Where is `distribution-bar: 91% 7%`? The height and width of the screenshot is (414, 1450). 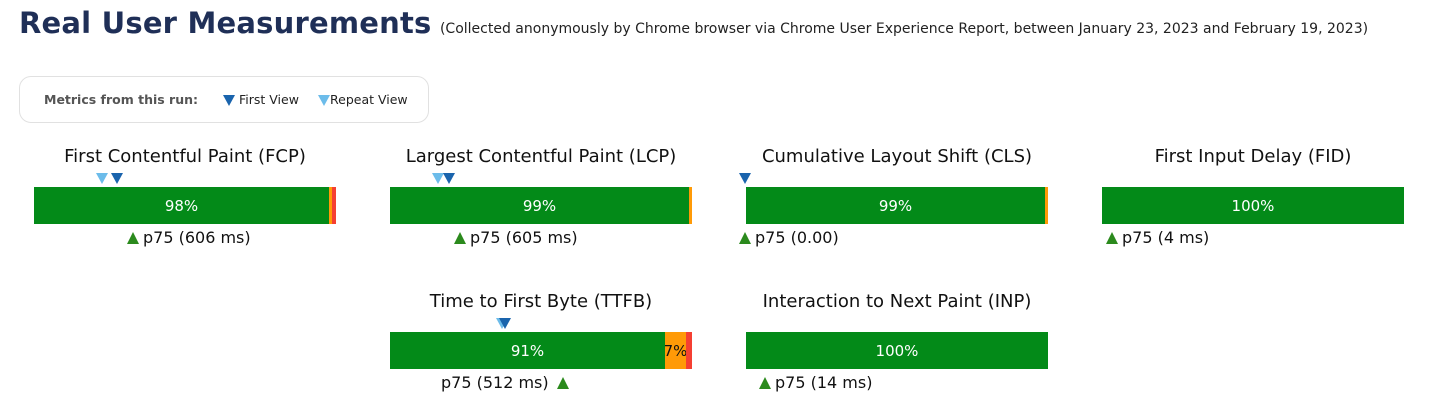
distribution-bar: 91% 7% is located at coordinates (541, 350).